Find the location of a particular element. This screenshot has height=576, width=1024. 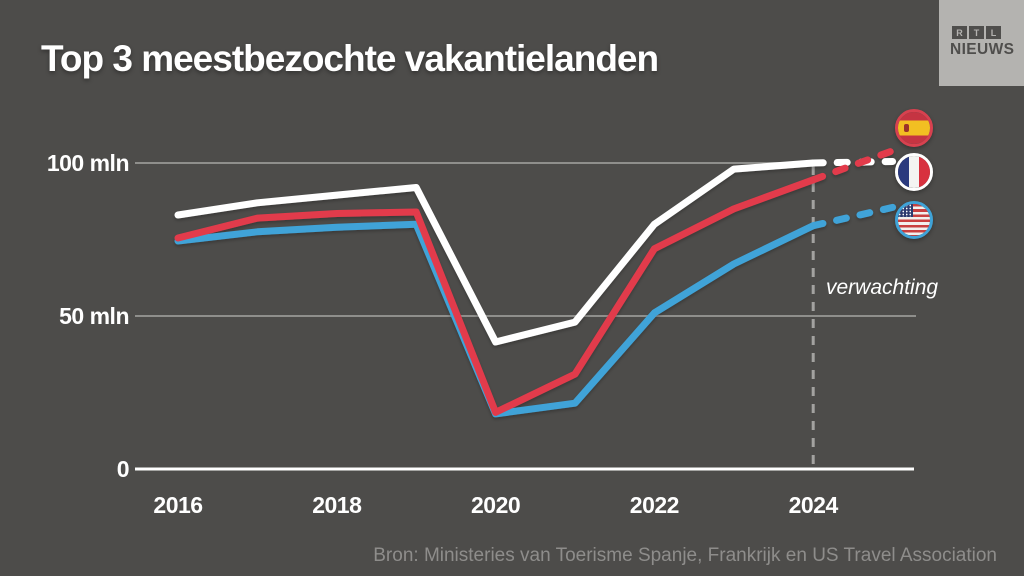

spain-flag-stripes is located at coordinates (914, 128).